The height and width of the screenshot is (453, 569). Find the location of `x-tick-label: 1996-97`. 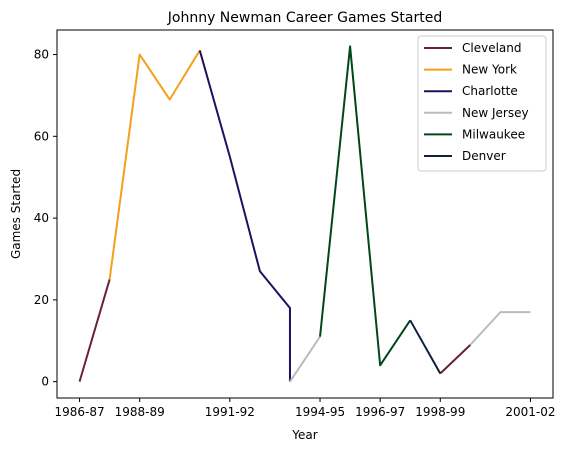

x-tick-label: 1996-97 is located at coordinates (380, 412).